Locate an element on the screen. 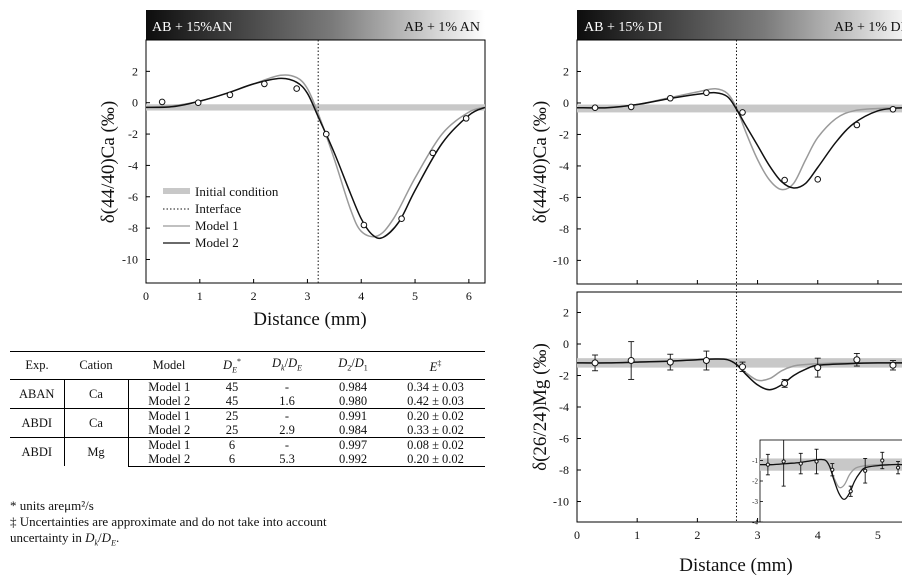 Image resolution: width=902 pixels, height=579 pixels. header-dk-de: Dk/DE is located at coordinates (287, 365).